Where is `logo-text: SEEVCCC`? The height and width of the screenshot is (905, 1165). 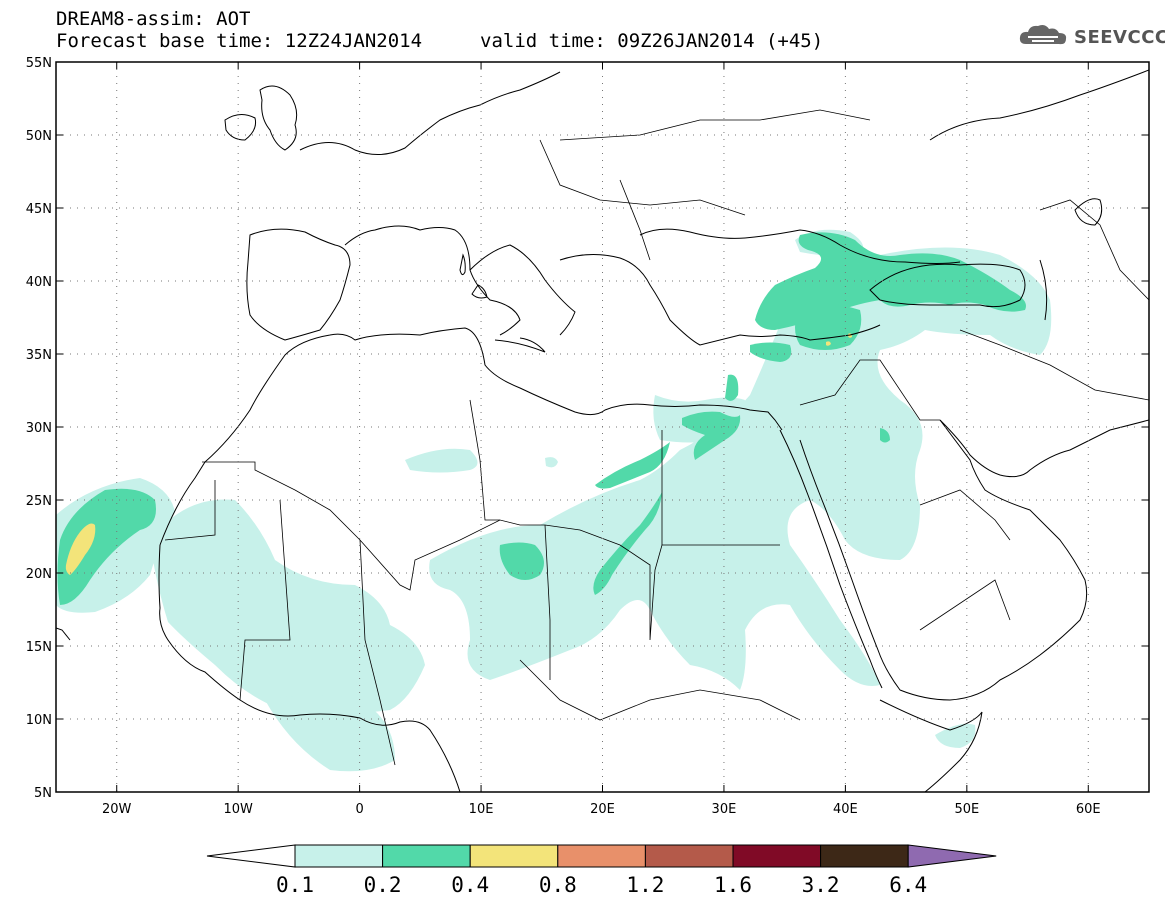
logo-text: SEEVCCC is located at coordinates (1119, 37).